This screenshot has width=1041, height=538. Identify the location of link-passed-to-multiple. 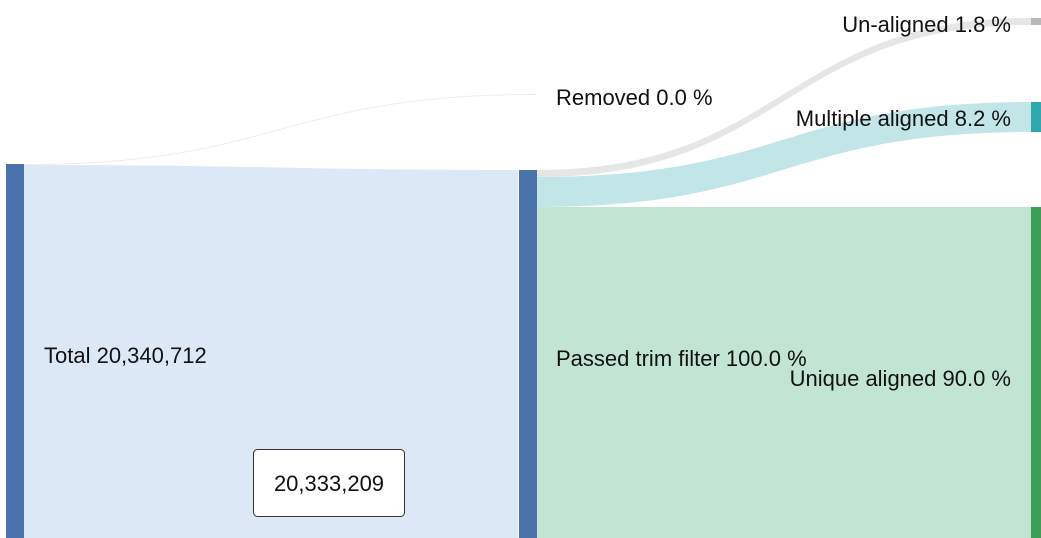
(784, 154).